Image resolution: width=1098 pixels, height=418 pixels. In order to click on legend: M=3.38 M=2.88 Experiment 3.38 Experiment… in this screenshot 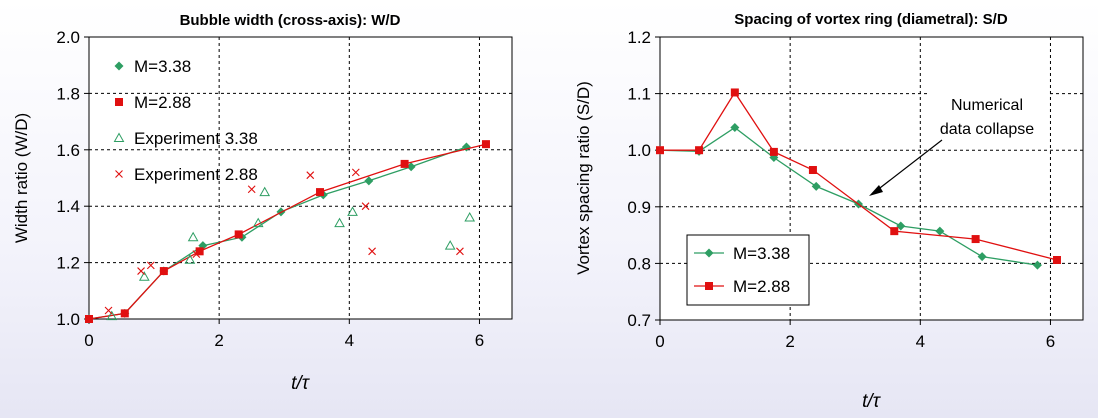, I will do `click(185, 120)`.